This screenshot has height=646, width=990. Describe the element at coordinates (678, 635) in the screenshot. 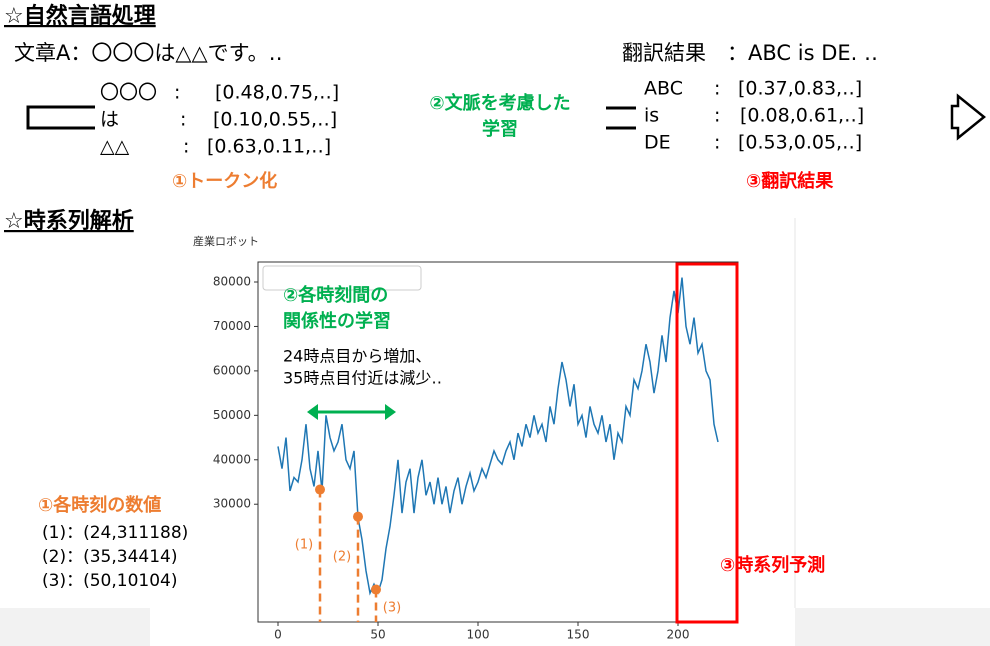

I see `x-tick-label: 200` at that location.